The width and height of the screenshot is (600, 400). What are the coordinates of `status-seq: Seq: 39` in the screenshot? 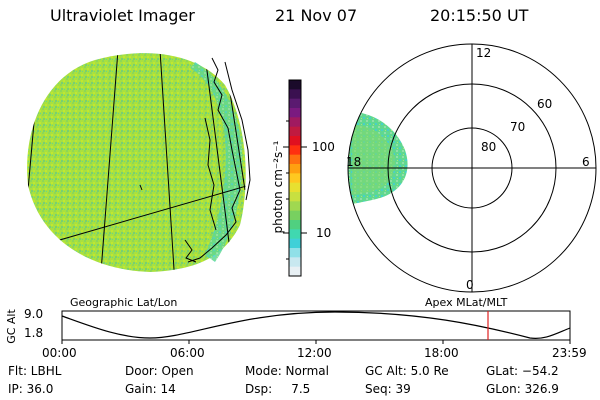 It's located at (388, 389).